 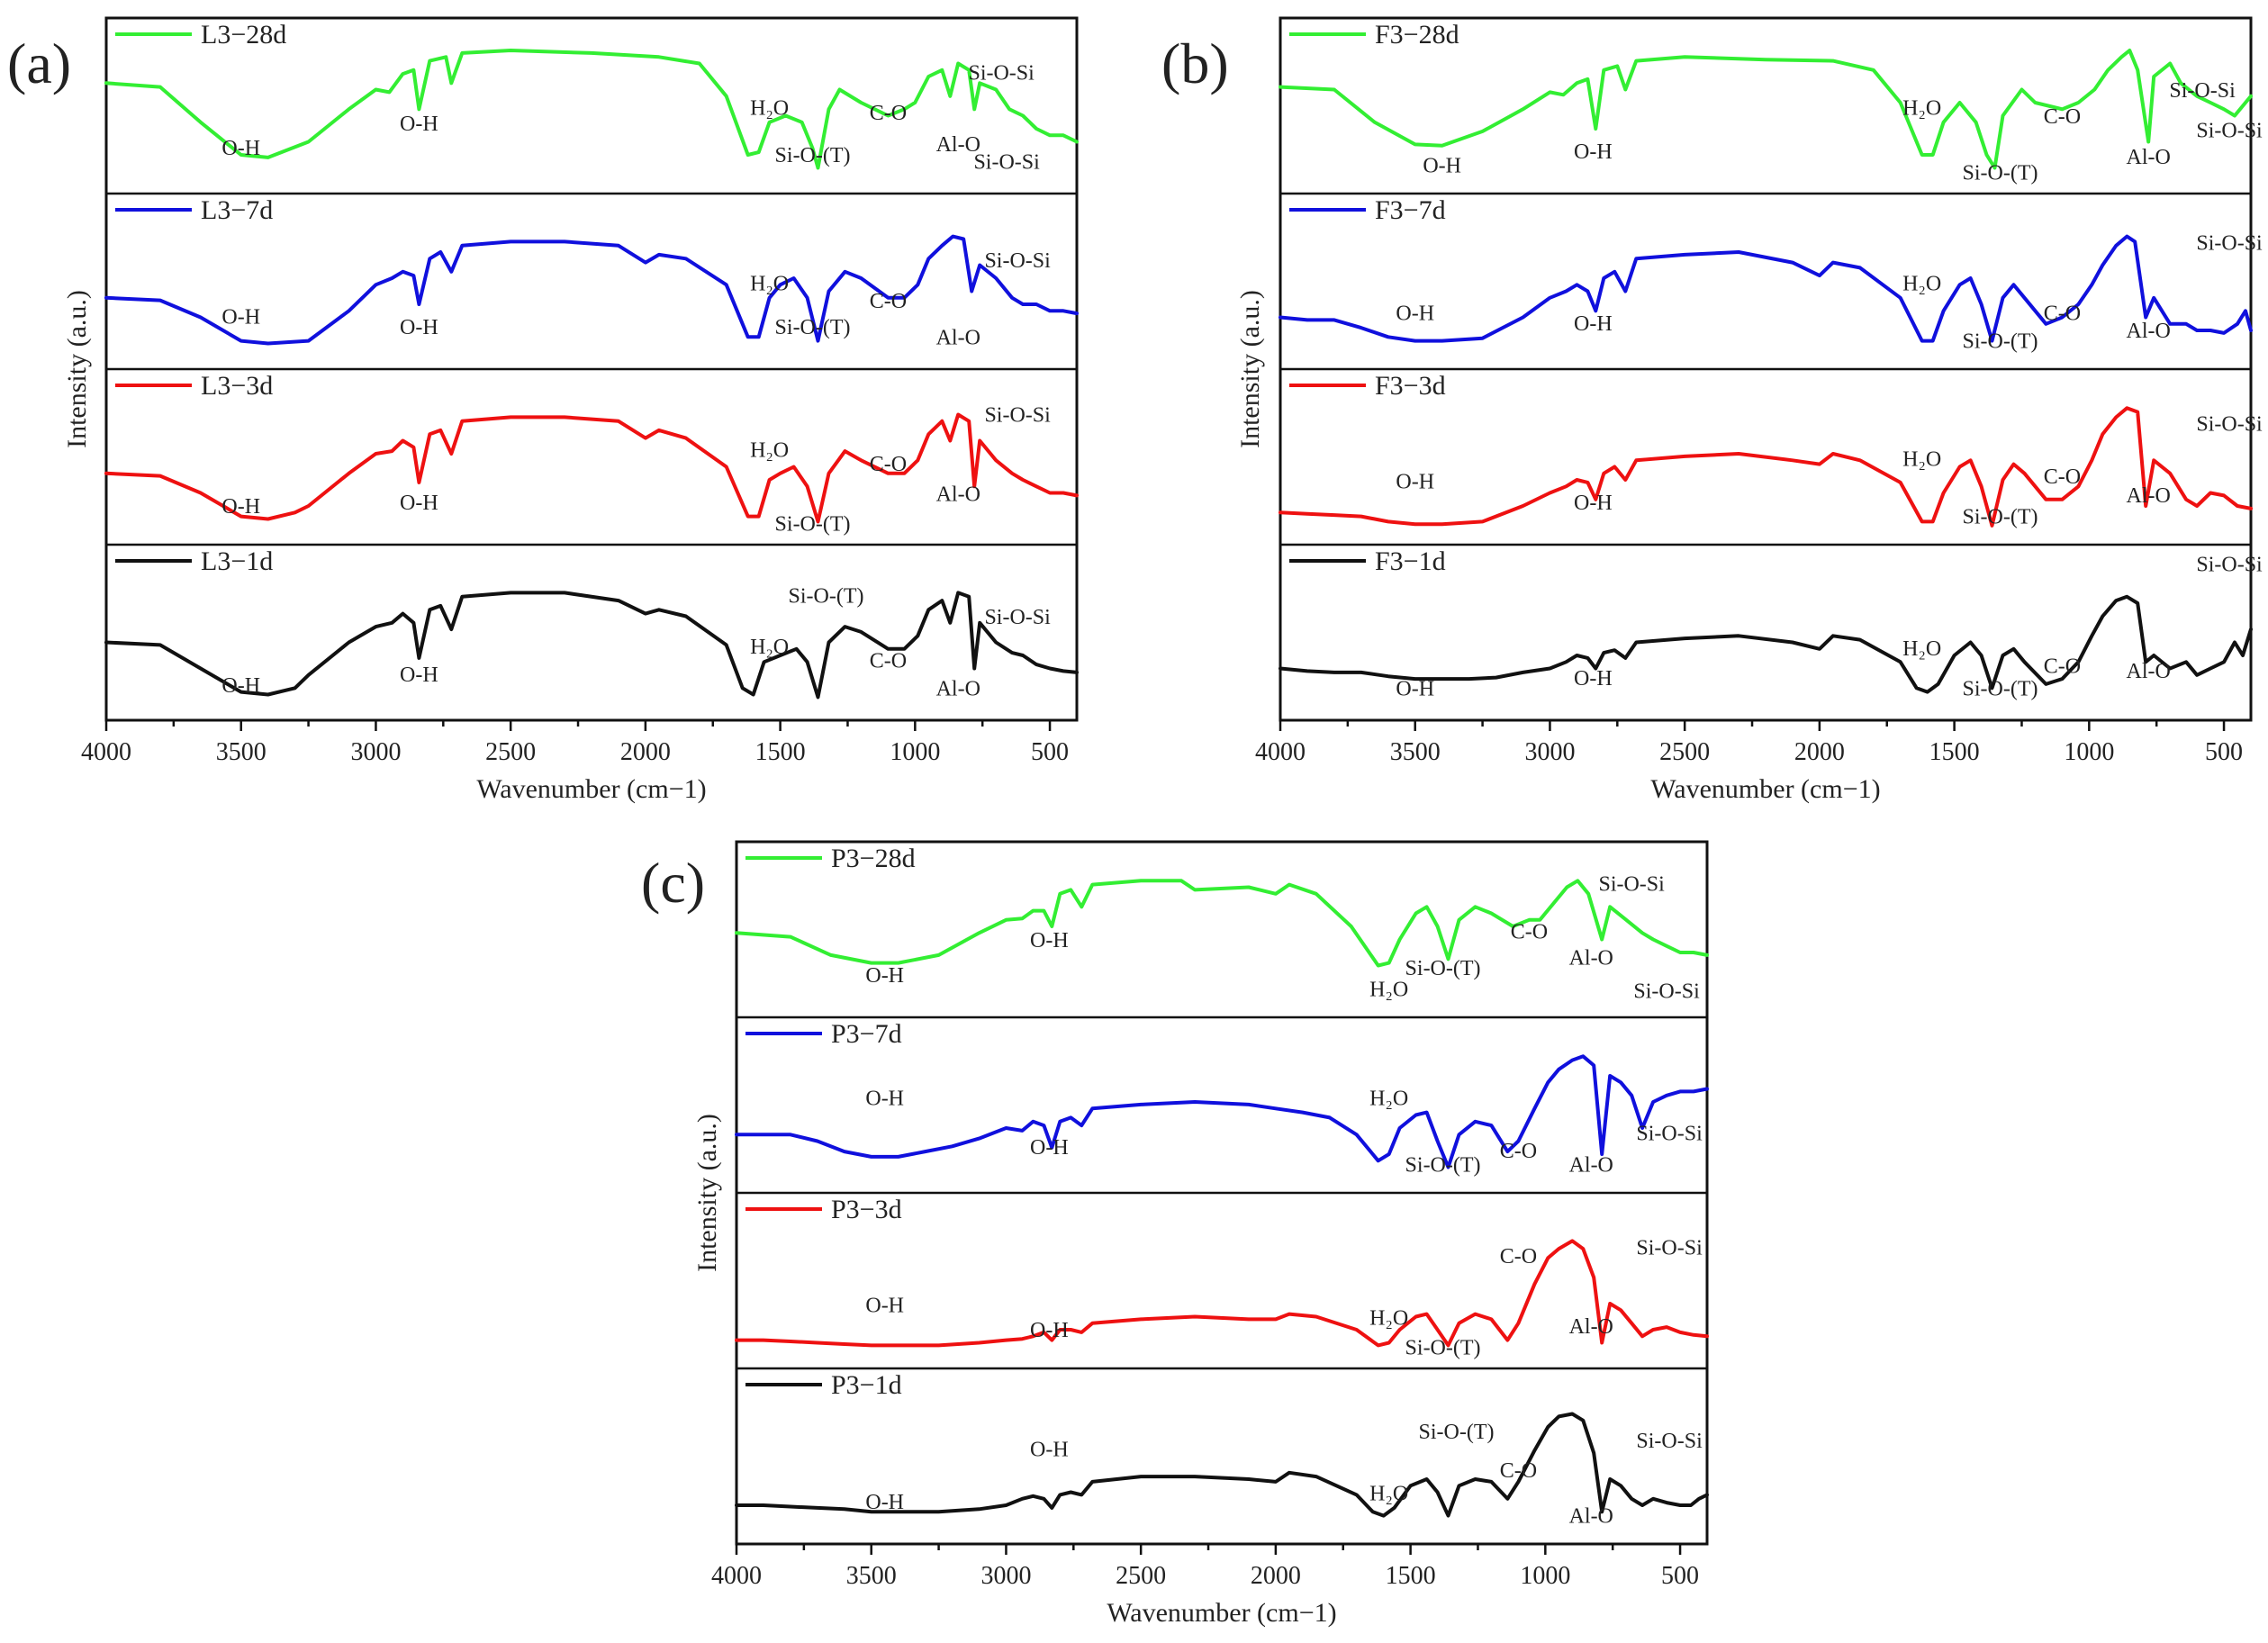 I want to click on legend-label: F3−3d, so click(x=1410, y=386).